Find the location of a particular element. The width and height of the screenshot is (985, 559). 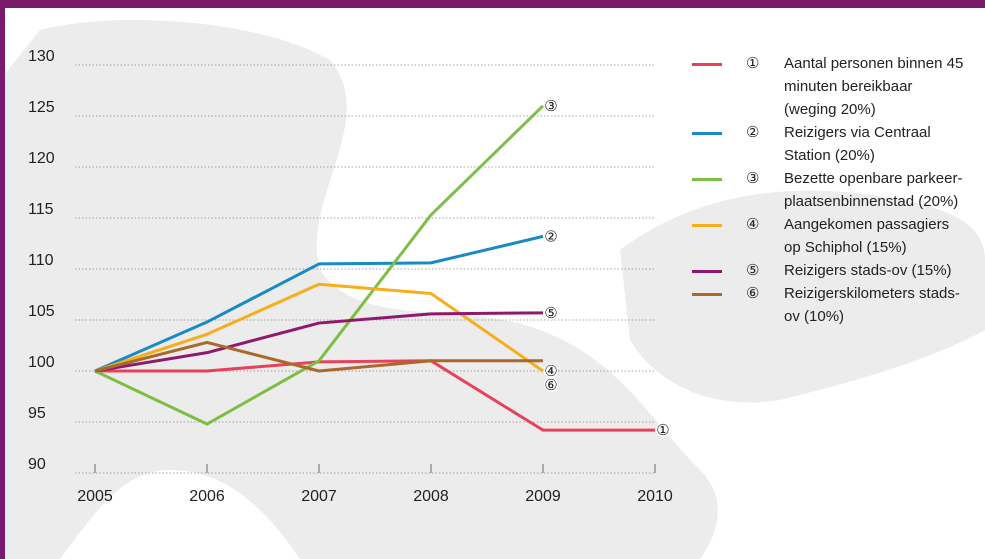

legend-number: ⑤ is located at coordinates (753, 270).